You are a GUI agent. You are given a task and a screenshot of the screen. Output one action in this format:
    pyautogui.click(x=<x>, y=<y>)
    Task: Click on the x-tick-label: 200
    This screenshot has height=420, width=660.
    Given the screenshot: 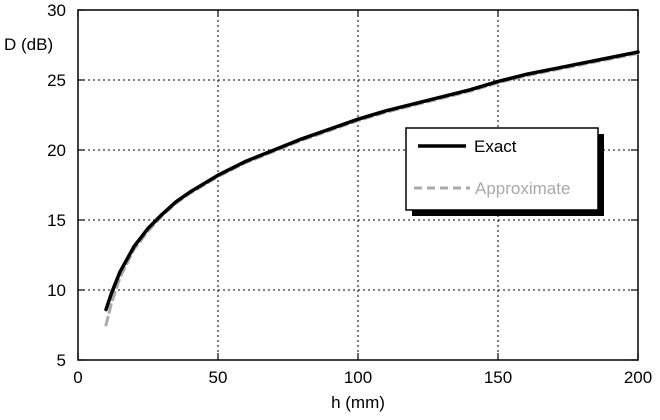 What is the action you would take?
    pyautogui.click(x=638, y=377)
    